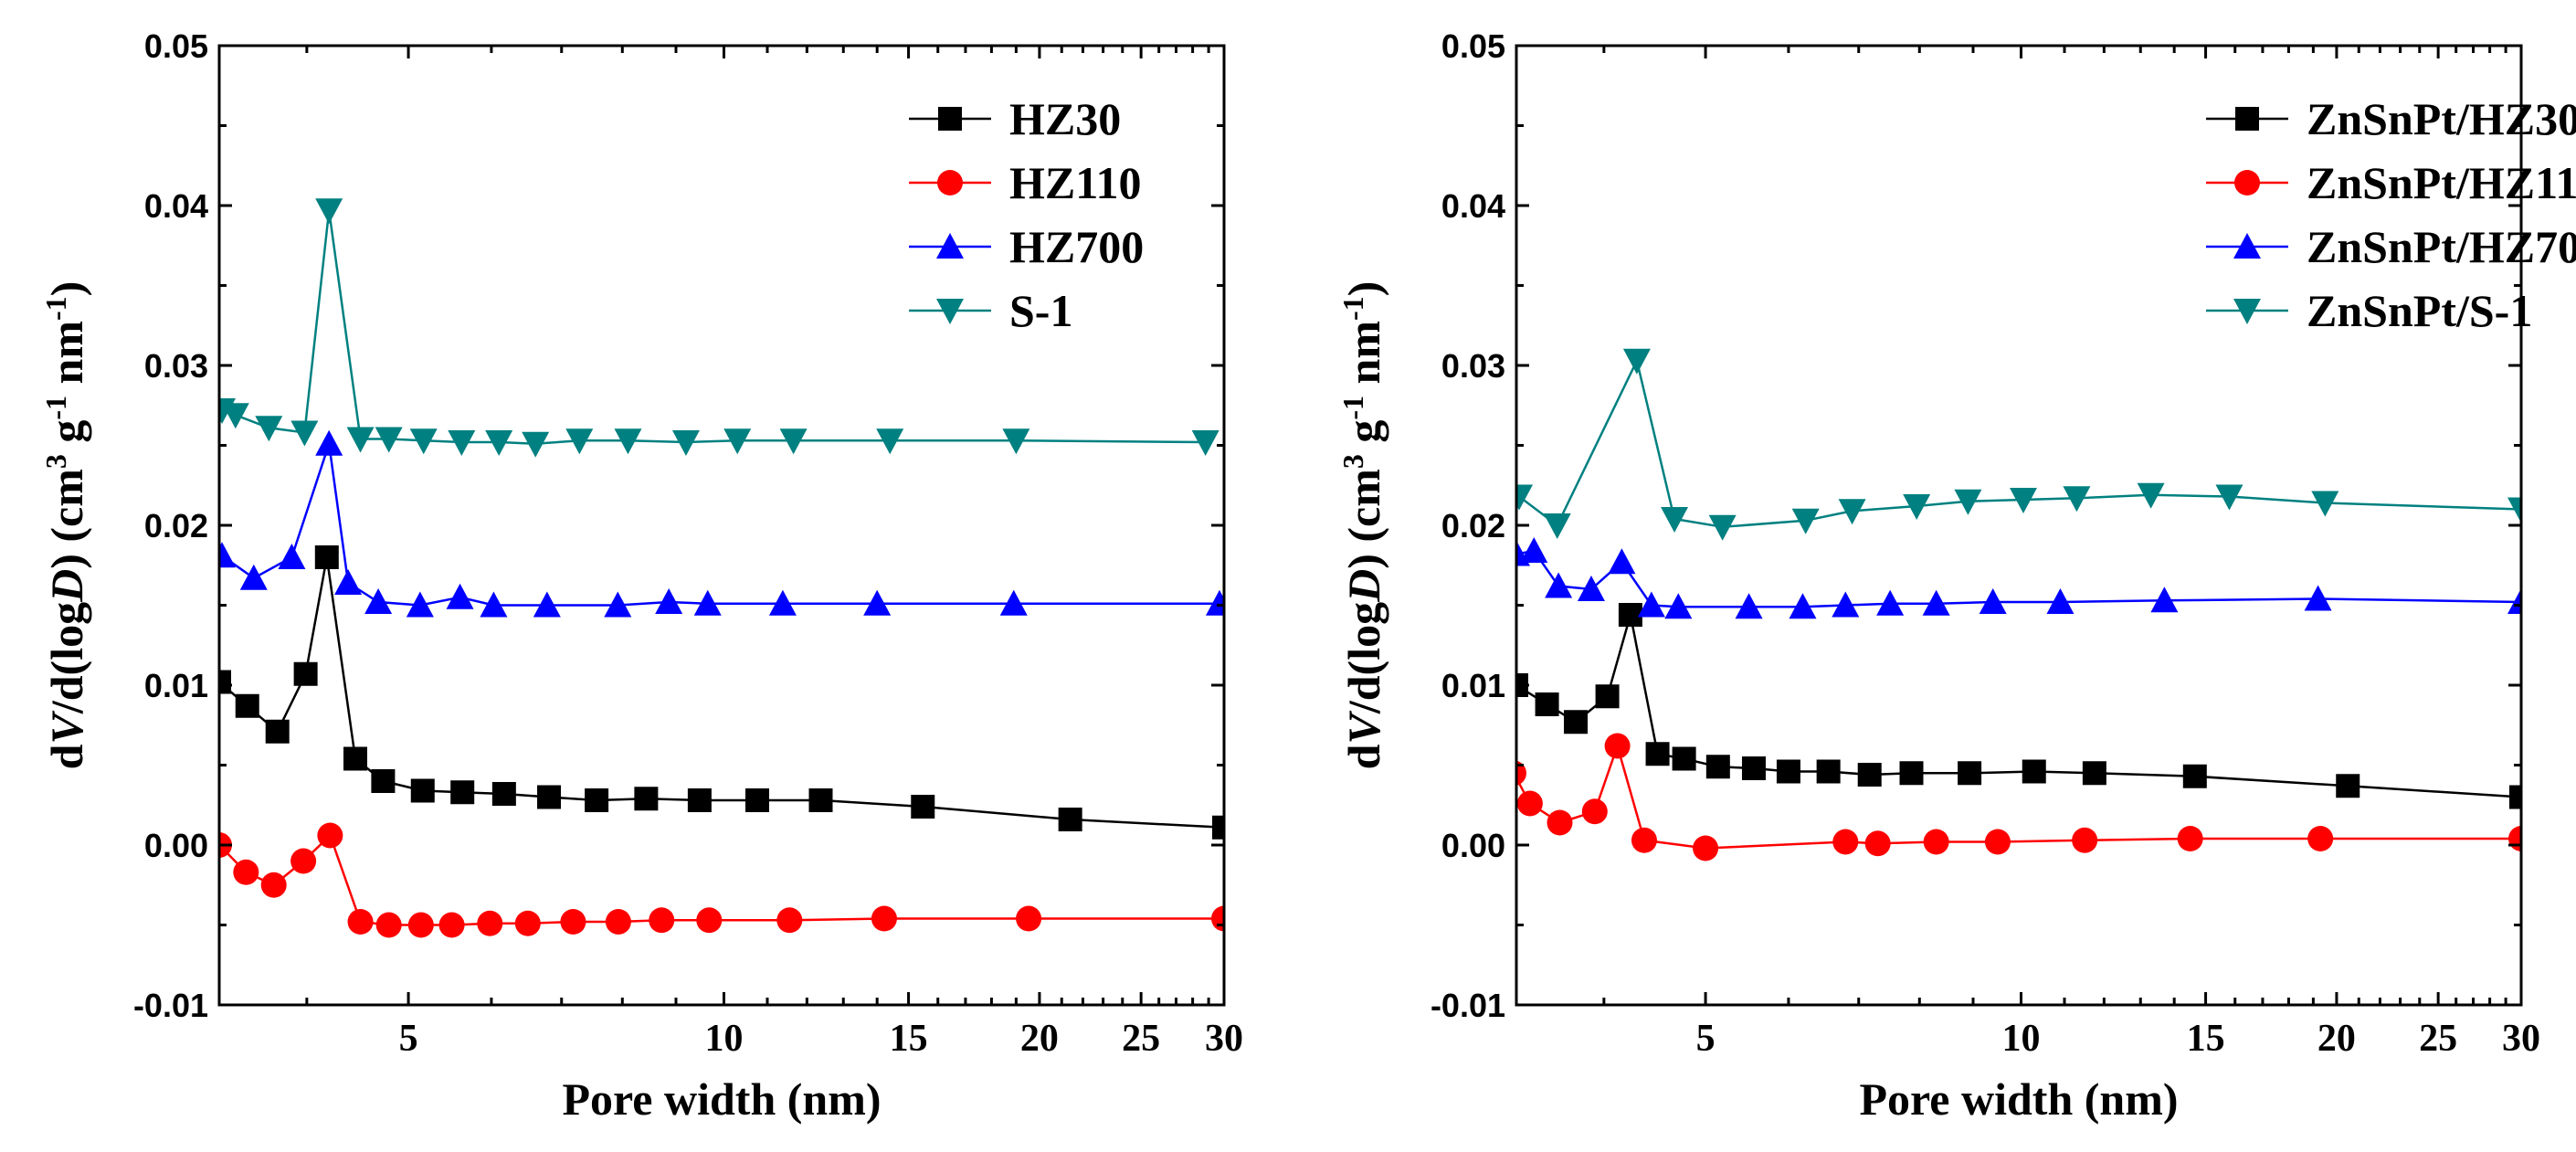 This screenshot has height=1152, width=2576. I want to click on y-axis-title-part: ), so click(66, 289).